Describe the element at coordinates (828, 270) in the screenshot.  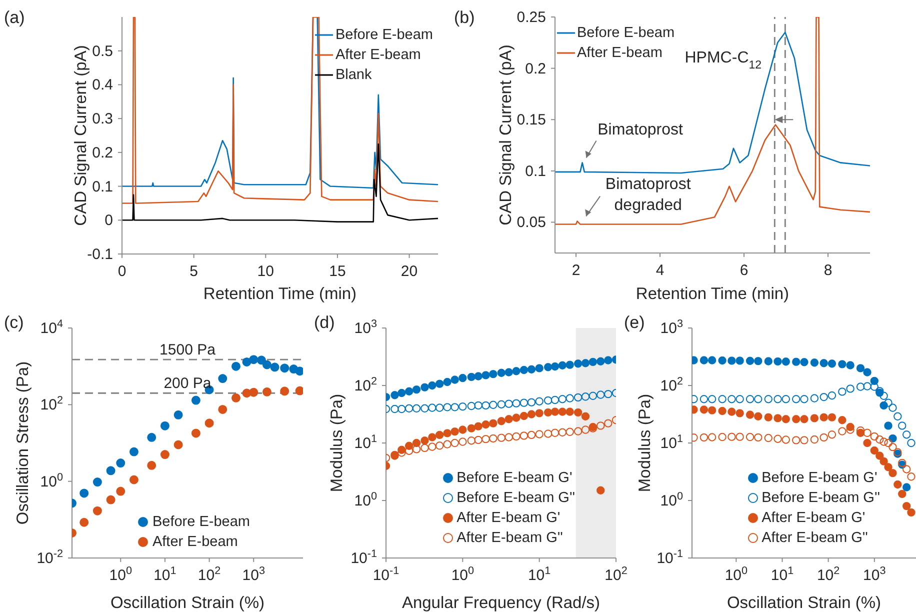
I see `x-tick-label: 8` at that location.